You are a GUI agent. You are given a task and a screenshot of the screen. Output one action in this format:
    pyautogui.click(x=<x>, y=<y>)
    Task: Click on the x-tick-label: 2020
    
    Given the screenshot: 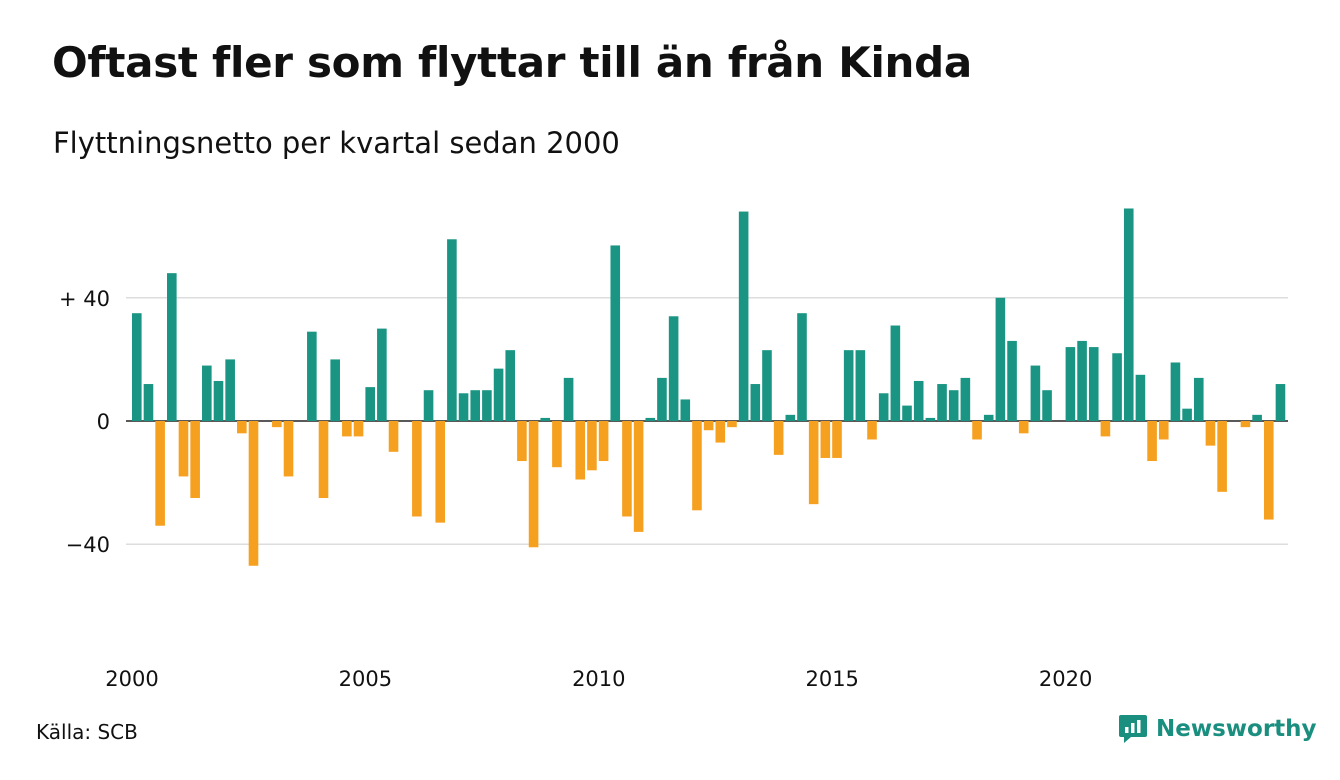 What is the action you would take?
    pyautogui.click(x=1065, y=679)
    